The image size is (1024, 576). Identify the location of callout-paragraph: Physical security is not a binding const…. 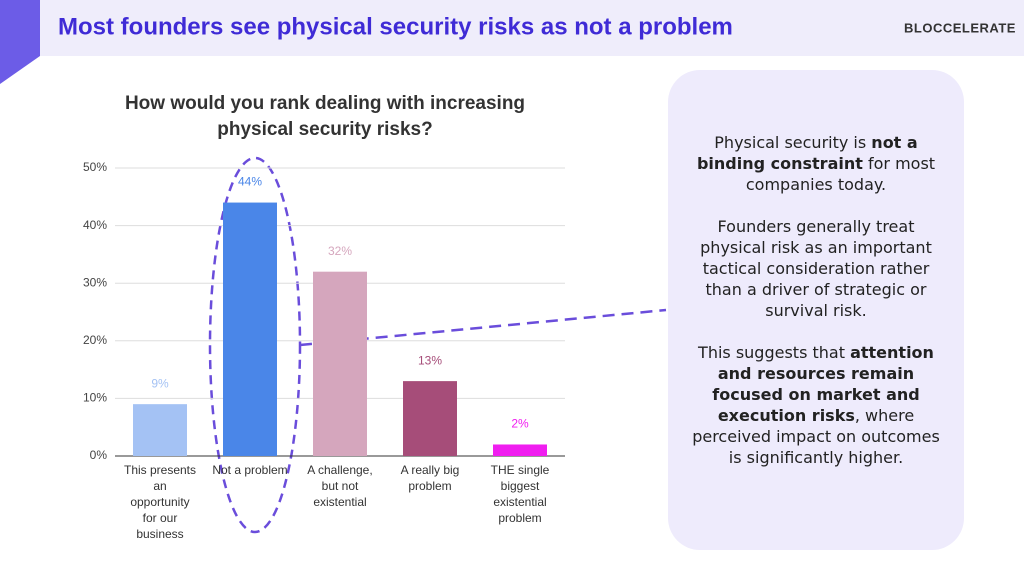
(816, 163).